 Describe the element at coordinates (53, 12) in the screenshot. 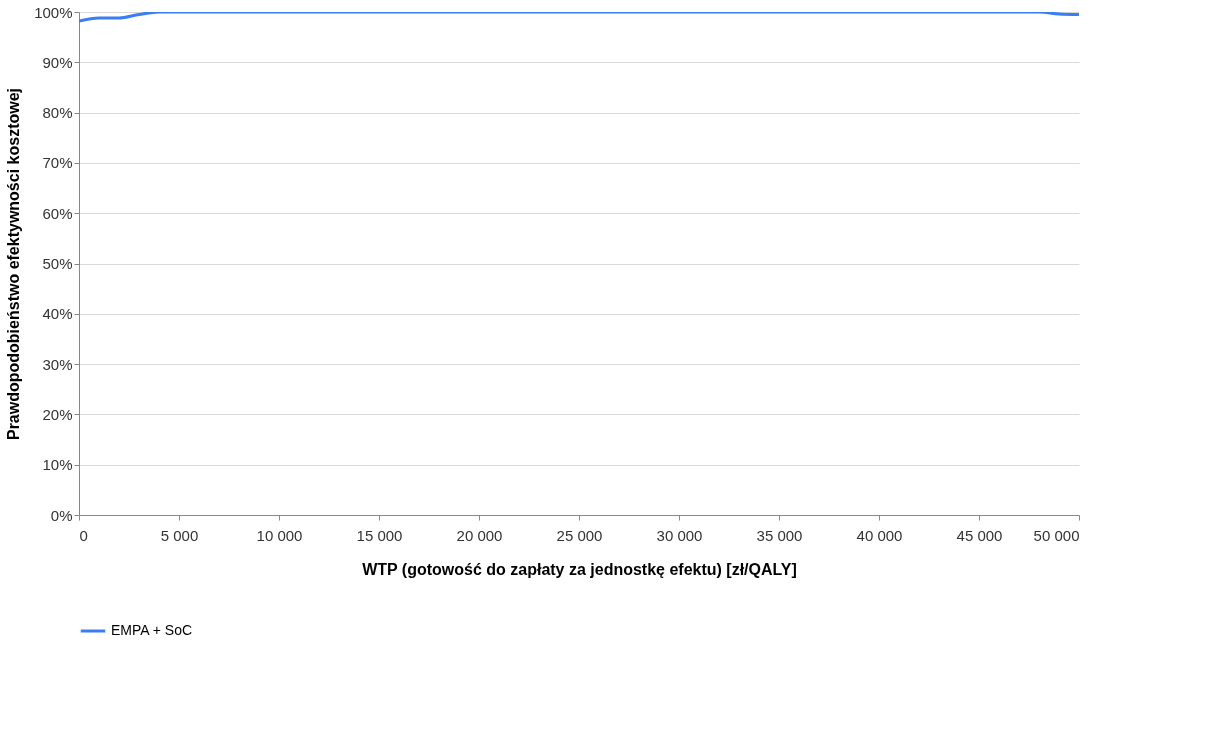

I see `y-tick-label: 100%` at that location.